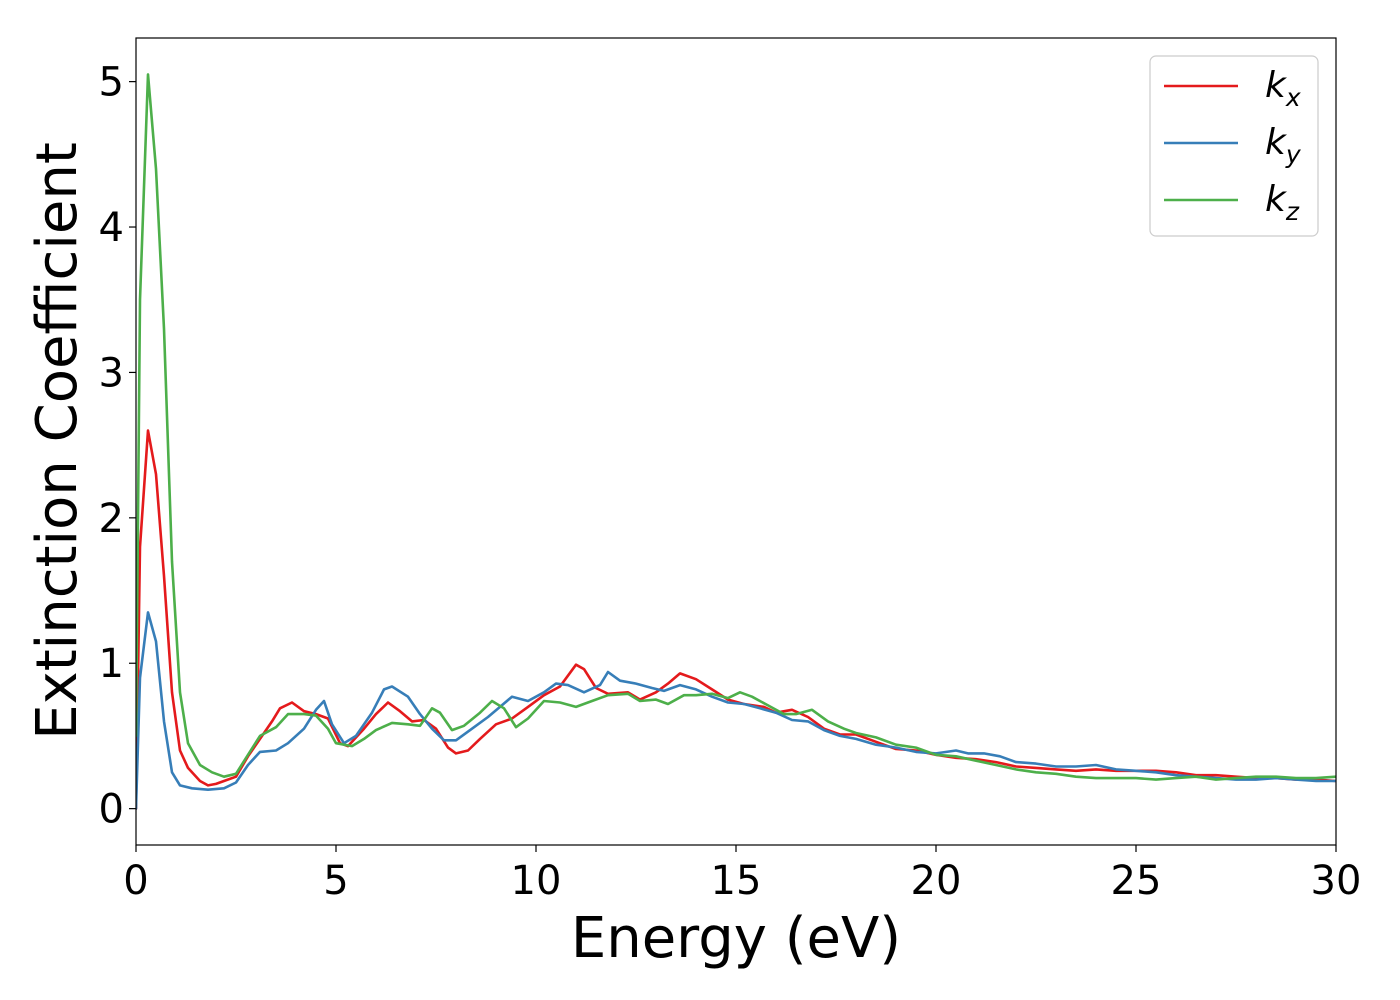 The image size is (1400, 1000). What do you see at coordinates (936, 881) in the screenshot?
I see `x-tick-label: 20` at bounding box center [936, 881].